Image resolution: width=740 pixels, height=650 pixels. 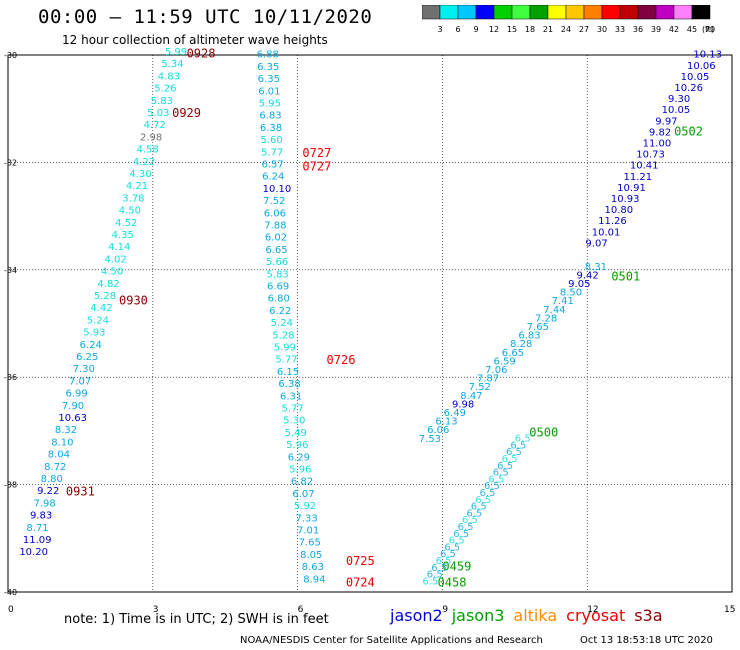 I want to click on colorbar-swatch, so click(x=701, y=12).